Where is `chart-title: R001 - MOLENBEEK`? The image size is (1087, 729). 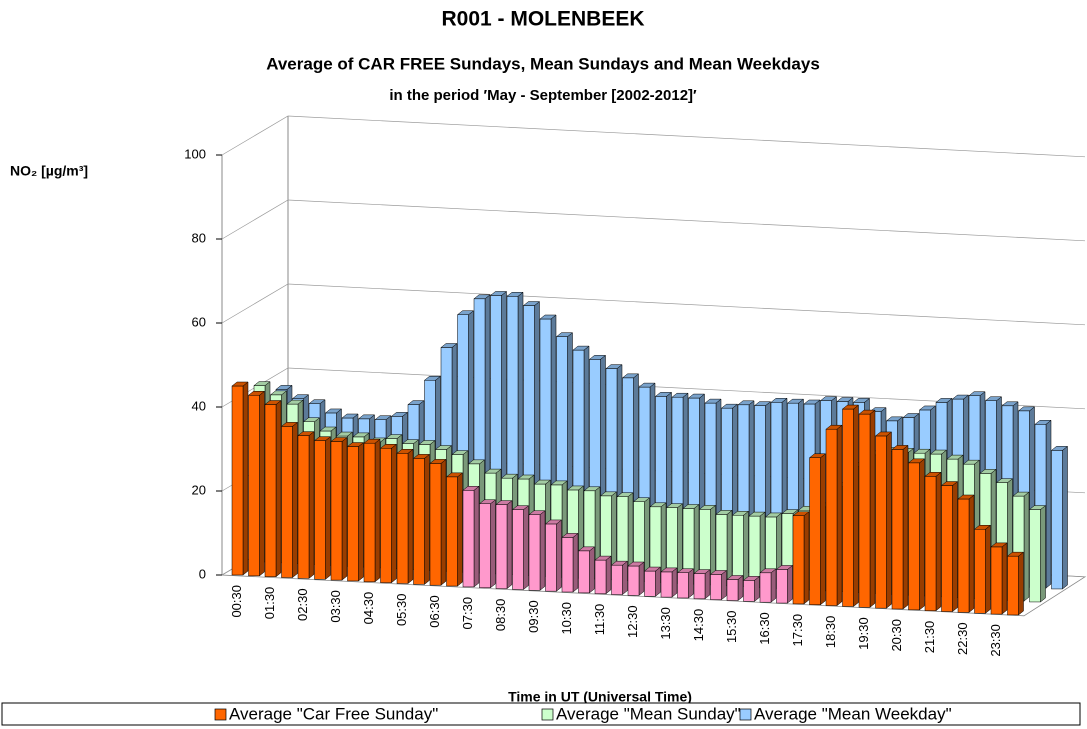 chart-title: R001 - MOLENBEEK is located at coordinates (542, 19).